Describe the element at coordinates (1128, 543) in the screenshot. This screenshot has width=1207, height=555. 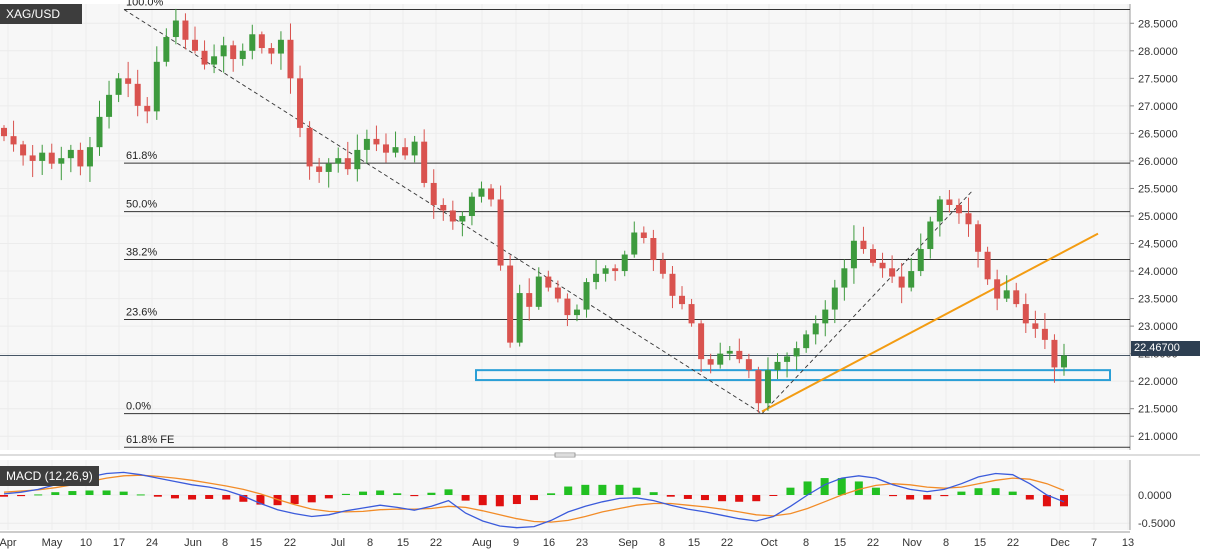
I see `x-tick-label: 13` at that location.